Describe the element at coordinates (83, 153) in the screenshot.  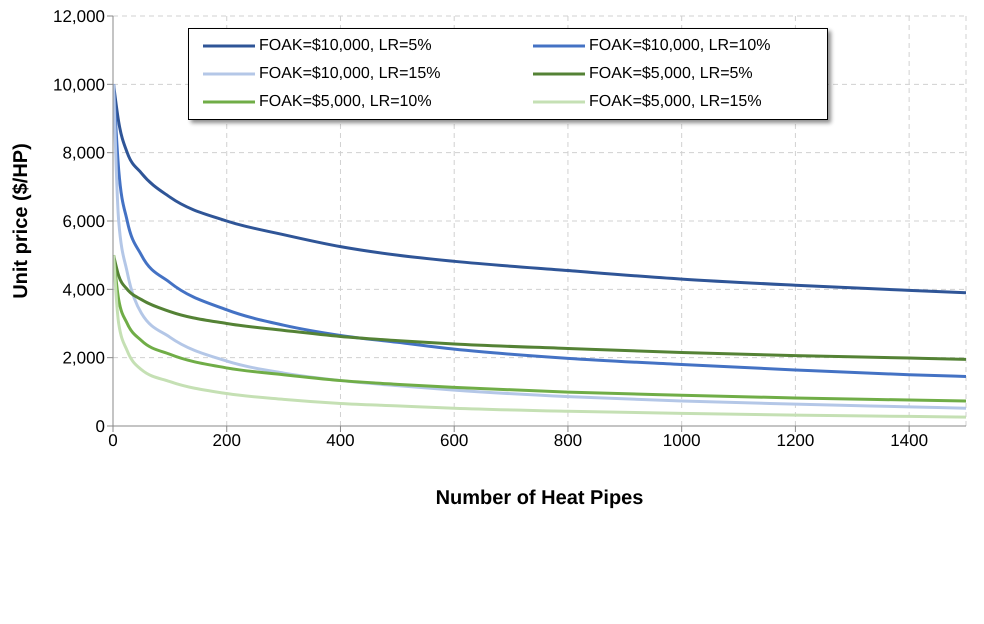
I see `y-tick-label: 8,000` at that location.